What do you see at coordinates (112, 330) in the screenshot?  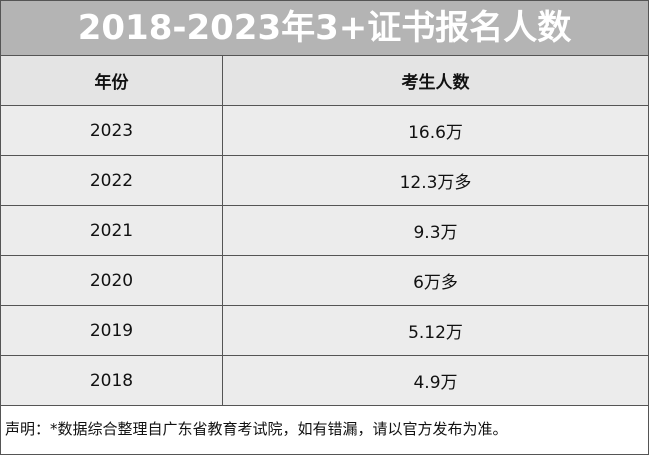 I see `year-cell: 2019` at bounding box center [112, 330].